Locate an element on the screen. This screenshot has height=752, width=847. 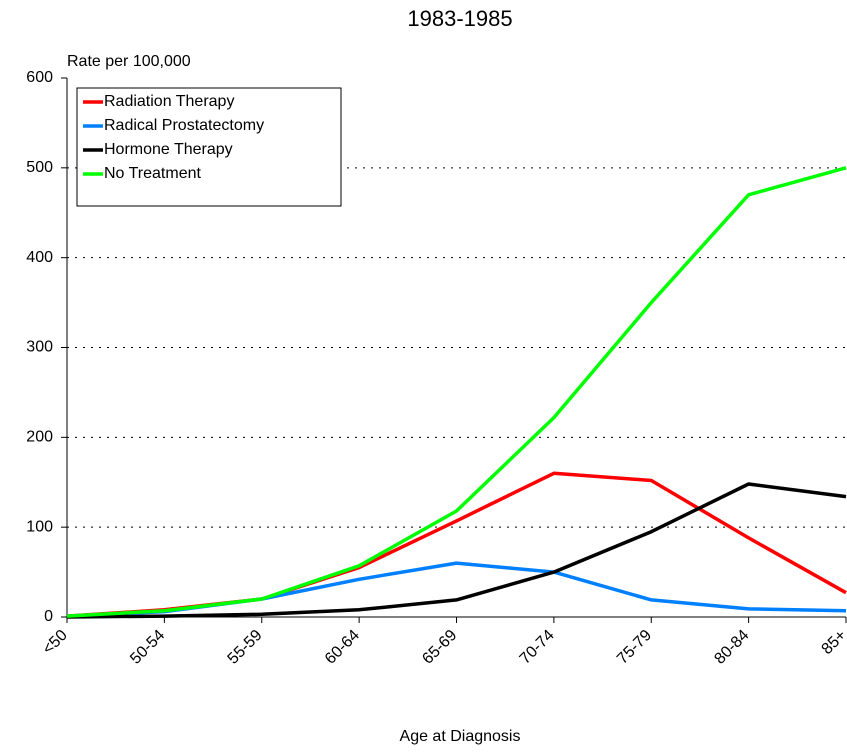
y-tick-label: 0 is located at coordinates (48, 616).